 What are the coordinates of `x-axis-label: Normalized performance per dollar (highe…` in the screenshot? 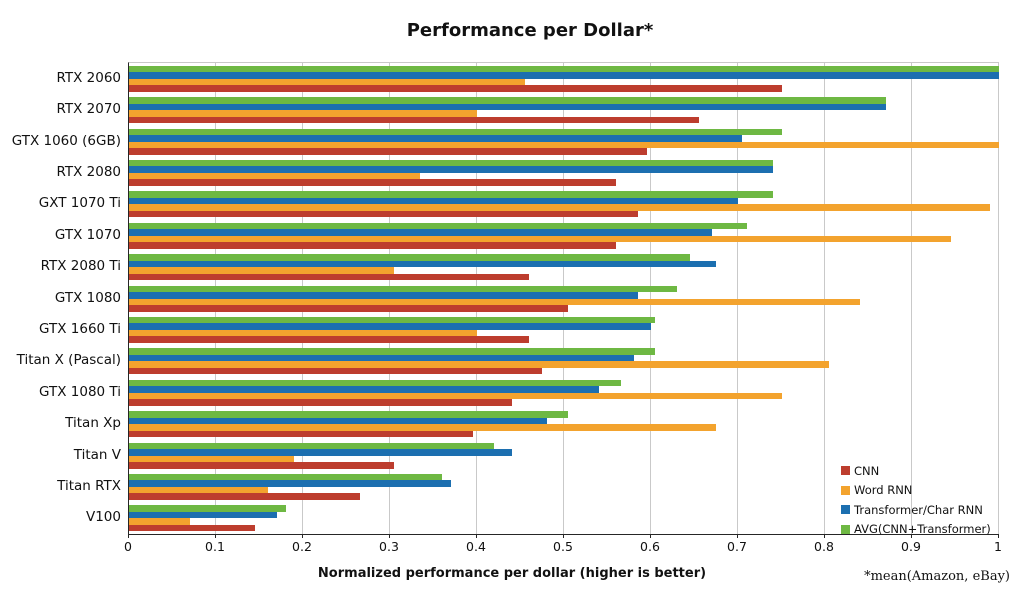 It's located at (512, 573).